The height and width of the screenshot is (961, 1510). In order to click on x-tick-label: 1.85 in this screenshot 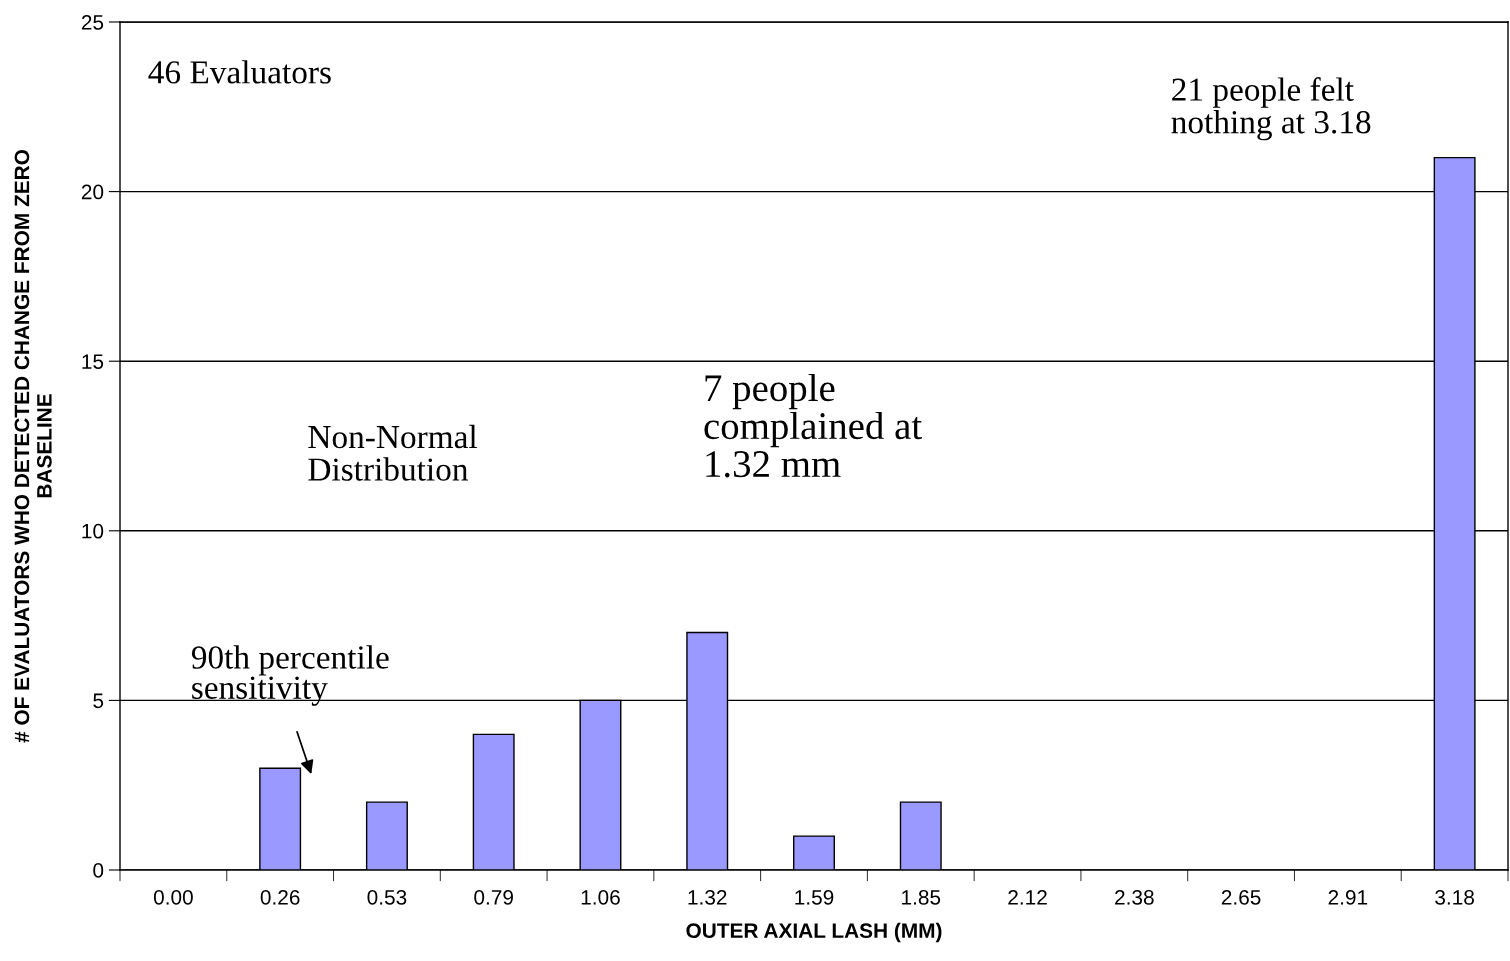, I will do `click(921, 897)`.